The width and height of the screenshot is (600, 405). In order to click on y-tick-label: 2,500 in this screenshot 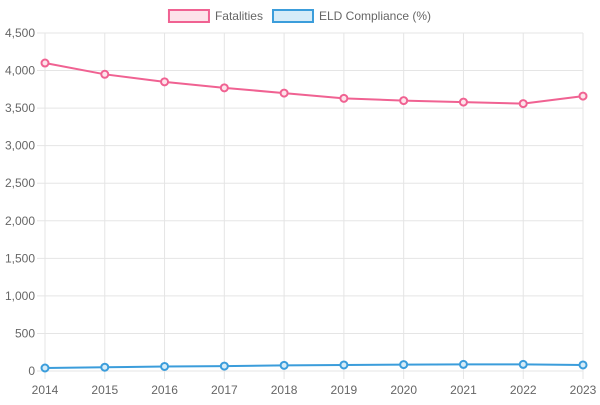, I will do `click(20, 183)`.